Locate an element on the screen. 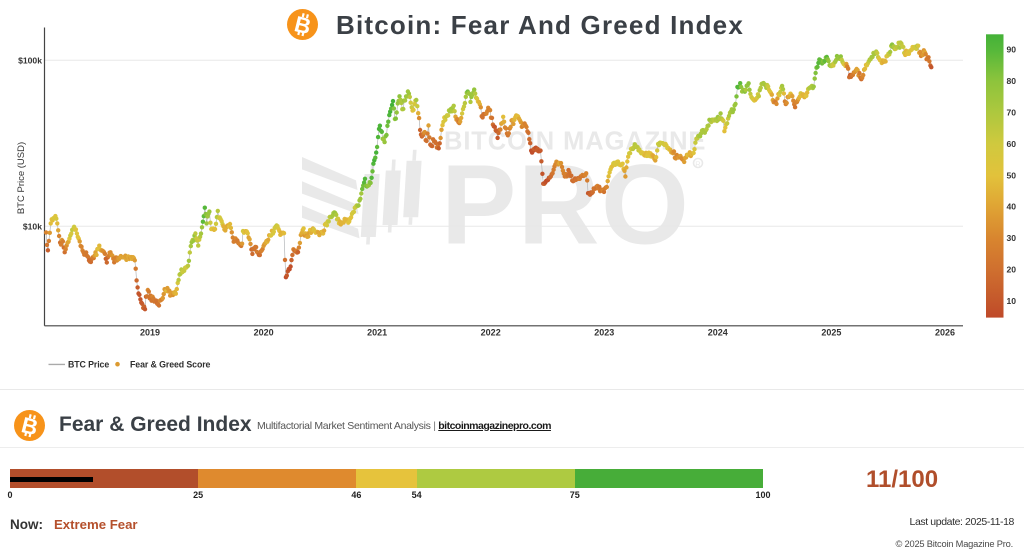 The image size is (1024, 551). svg-text: $10k is located at coordinates (32, 226).